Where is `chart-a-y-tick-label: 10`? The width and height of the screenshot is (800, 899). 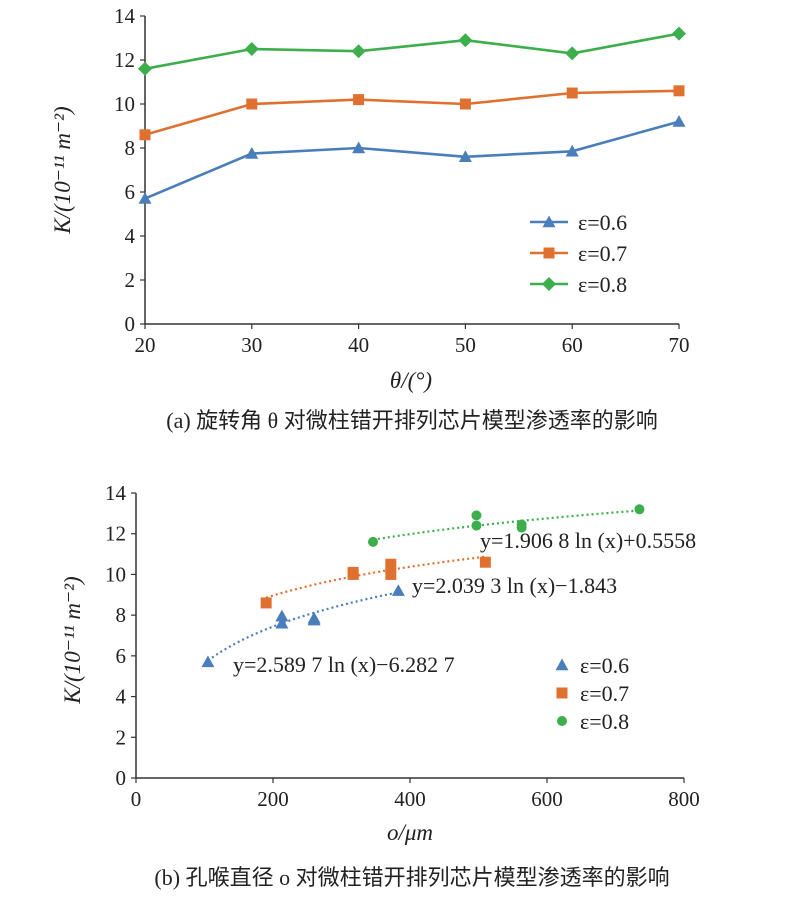 chart-a-y-tick-label: 10 is located at coordinates (124, 104).